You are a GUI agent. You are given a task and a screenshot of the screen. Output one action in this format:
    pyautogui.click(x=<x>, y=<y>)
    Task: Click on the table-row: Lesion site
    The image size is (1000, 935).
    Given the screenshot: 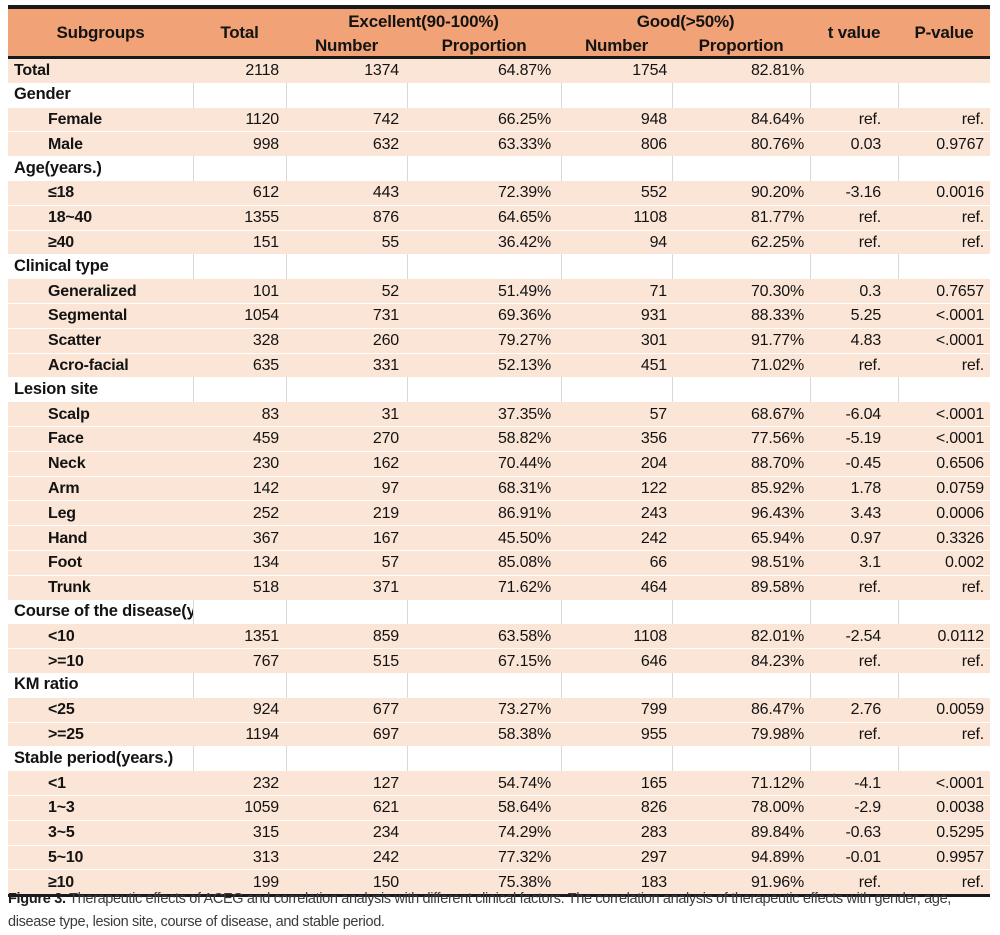 What is the action you would take?
    pyautogui.click(x=499, y=389)
    